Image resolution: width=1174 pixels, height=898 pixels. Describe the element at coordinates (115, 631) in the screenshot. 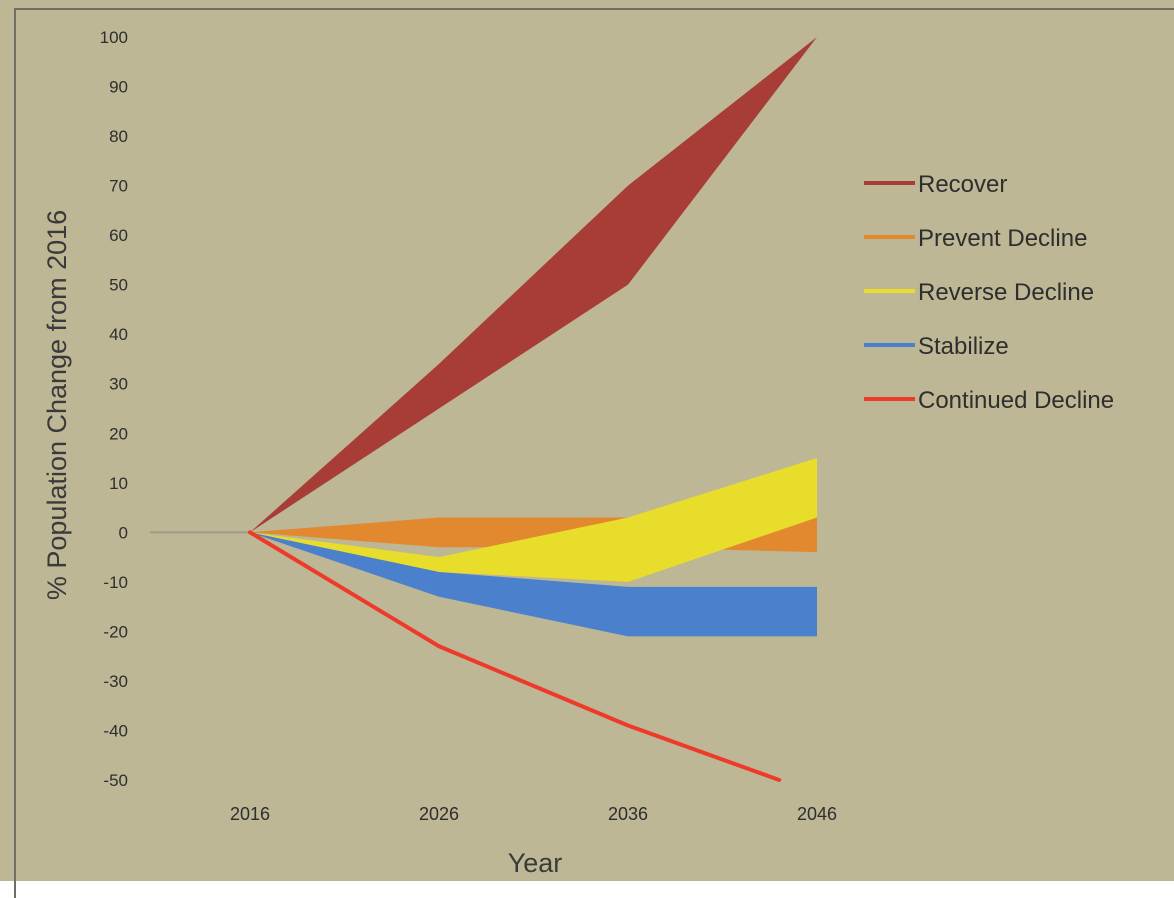

I see `y-tick-label: -20` at that location.